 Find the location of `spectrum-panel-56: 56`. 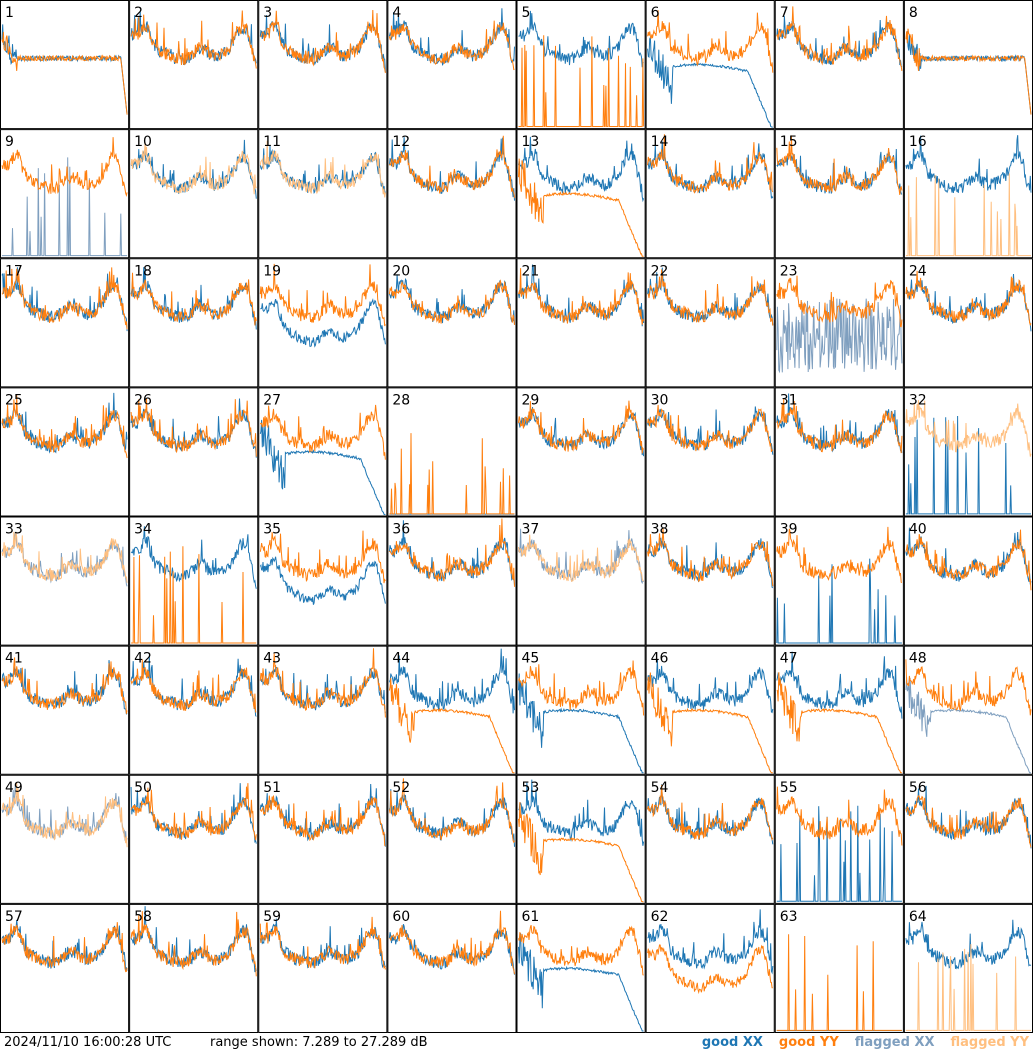

spectrum-panel-56: 56 is located at coordinates (968, 839).